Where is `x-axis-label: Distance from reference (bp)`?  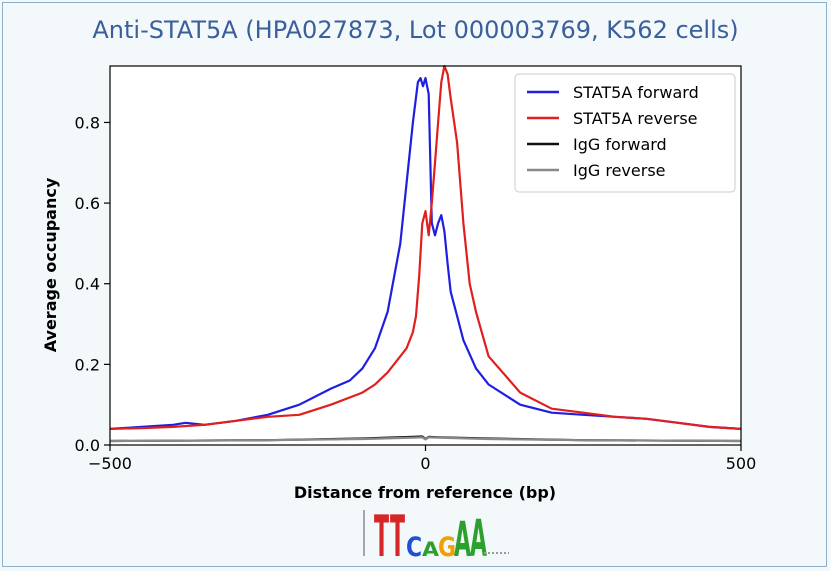 x-axis-label: Distance from reference (bp) is located at coordinates (425, 492).